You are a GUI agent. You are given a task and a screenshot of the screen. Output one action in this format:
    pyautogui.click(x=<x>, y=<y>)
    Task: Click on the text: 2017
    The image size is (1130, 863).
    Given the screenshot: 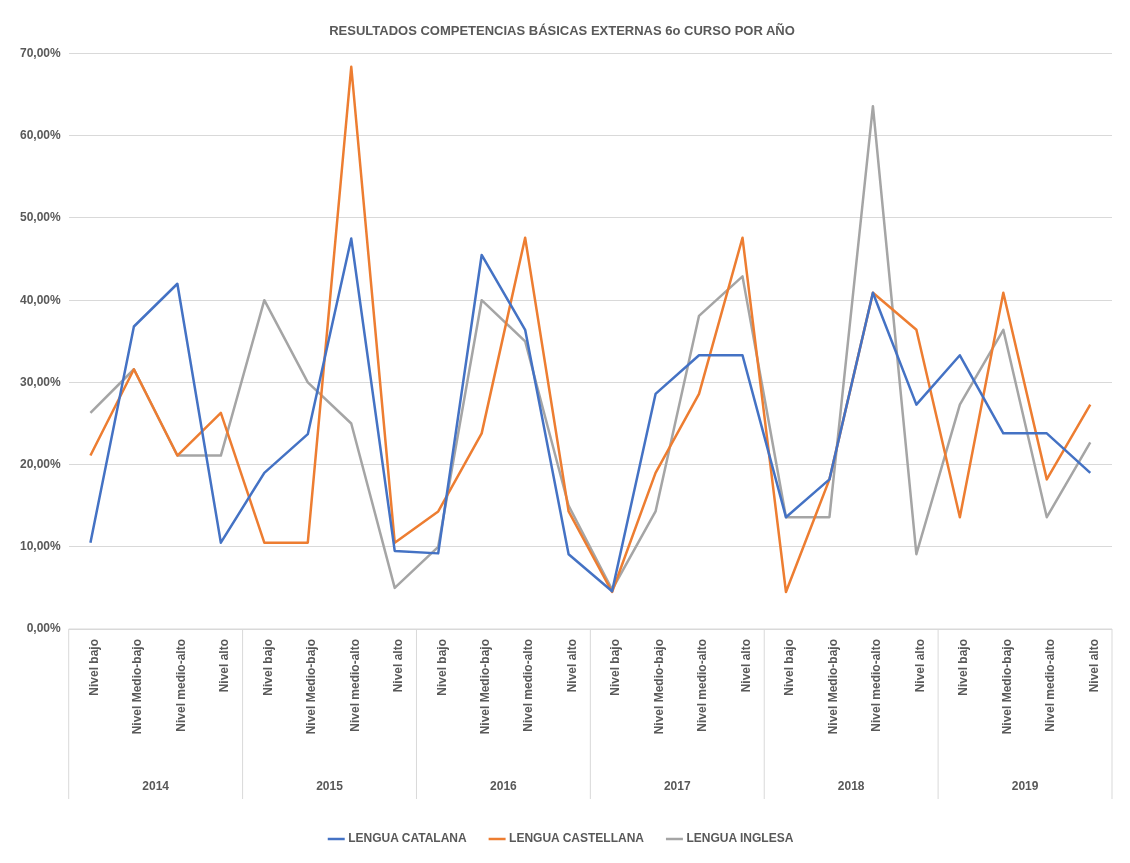 What is the action you would take?
    pyautogui.click(x=677, y=786)
    